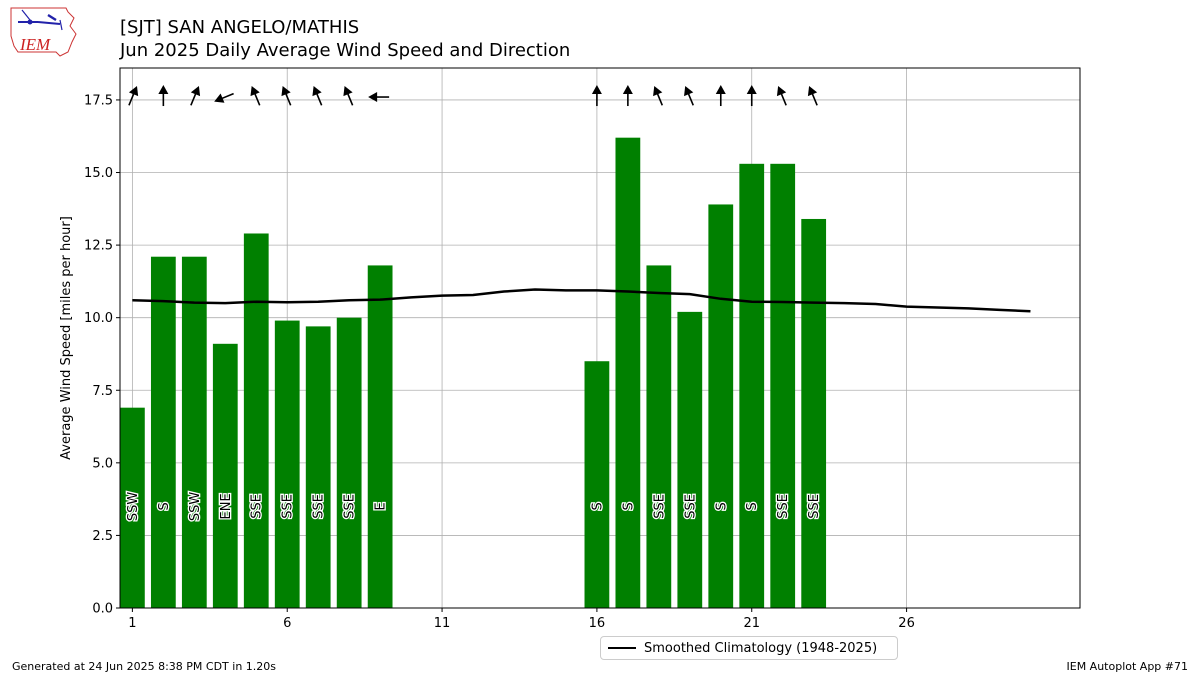  What do you see at coordinates (132, 623) in the screenshot?
I see `x-tick-label: 1` at bounding box center [132, 623].